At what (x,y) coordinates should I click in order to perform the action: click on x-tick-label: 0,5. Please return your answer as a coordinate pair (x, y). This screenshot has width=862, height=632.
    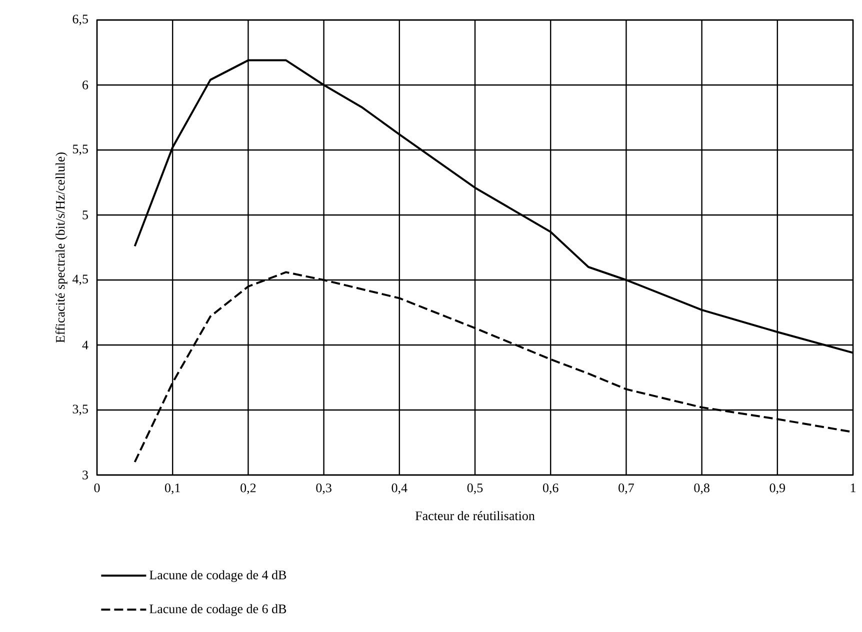
    Looking at the image, I should click on (475, 489).